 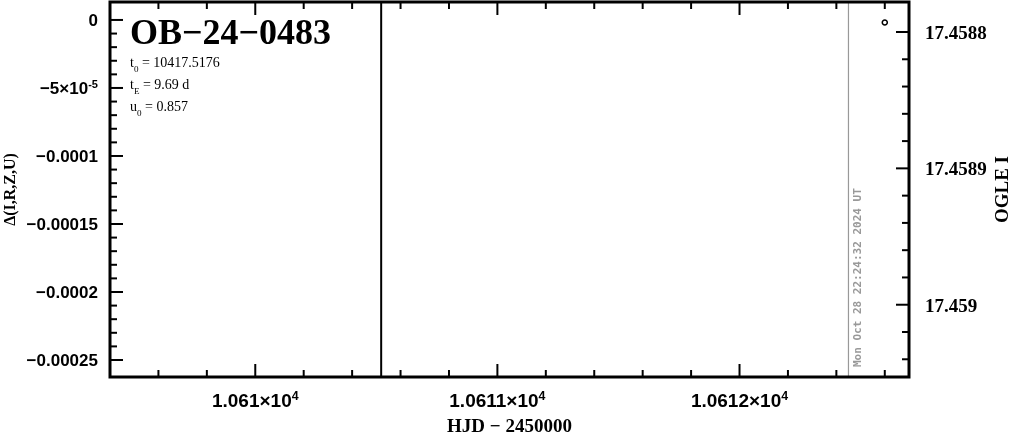 I want to click on x-axis-title: HJD − 2450000, so click(x=509, y=424).